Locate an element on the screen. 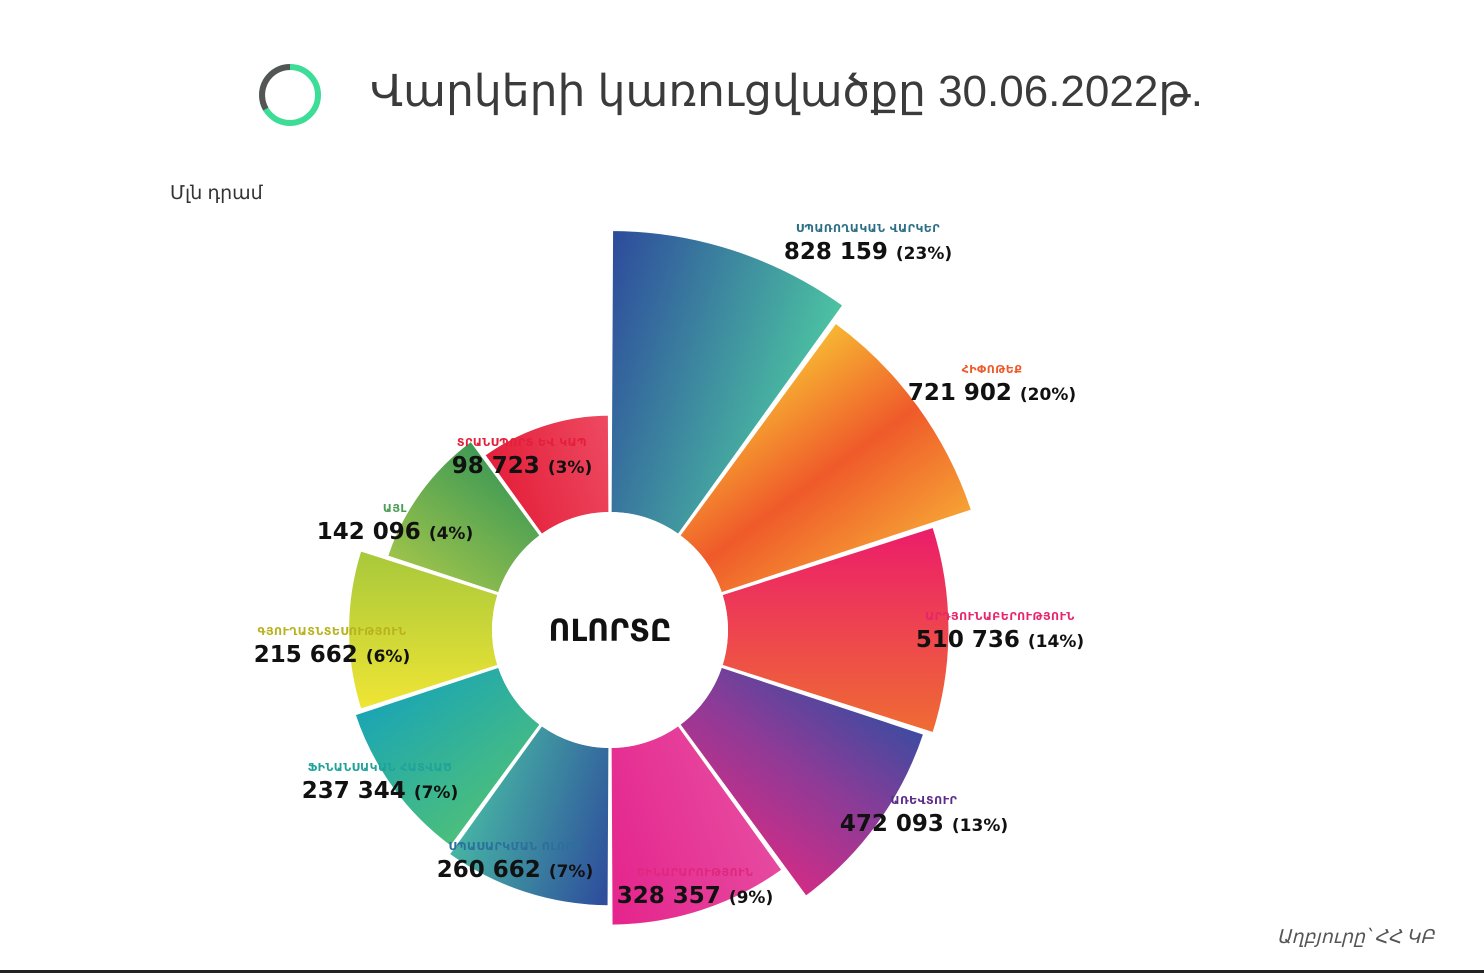 This screenshot has width=1484, height=976. value-label: 510 736 (14%) is located at coordinates (1000, 640).